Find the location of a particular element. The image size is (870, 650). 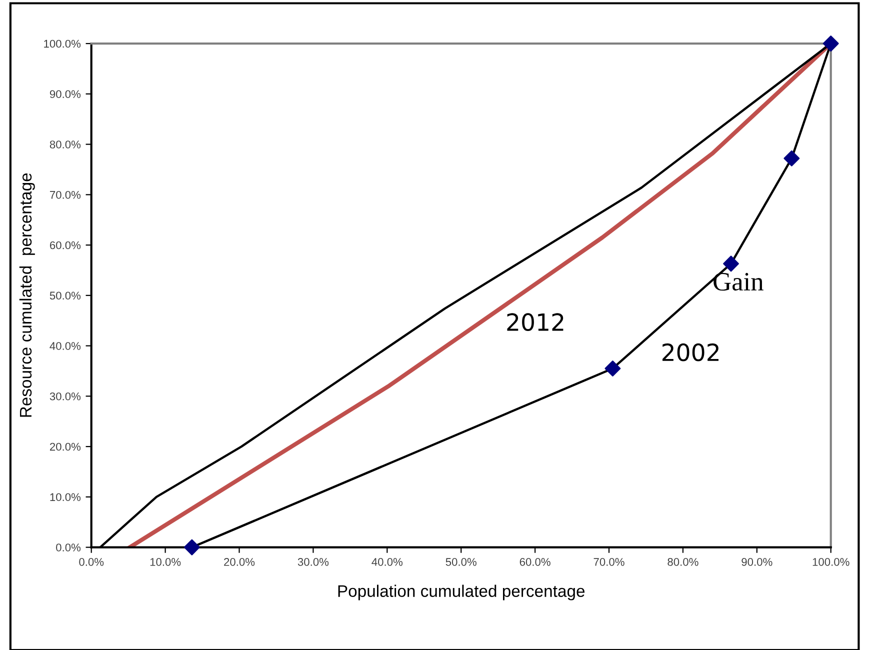

y-tick-label: 20.0% is located at coordinates (65, 446).